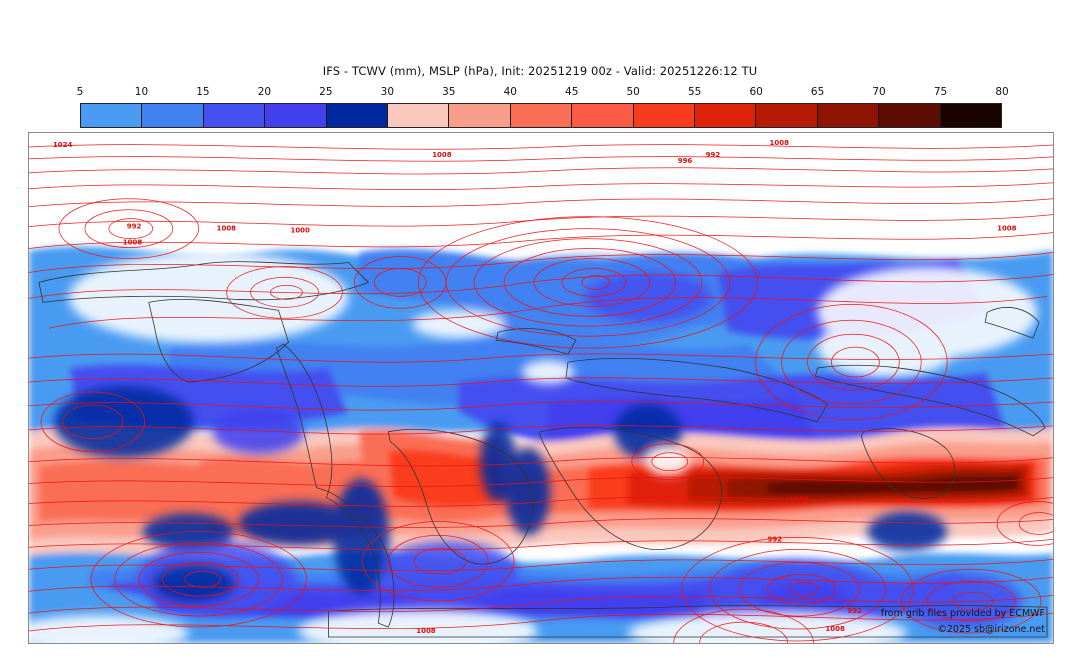 This screenshot has width=1080, height=658. I want to click on colorbar-tick-50: 50, so click(633, 92).